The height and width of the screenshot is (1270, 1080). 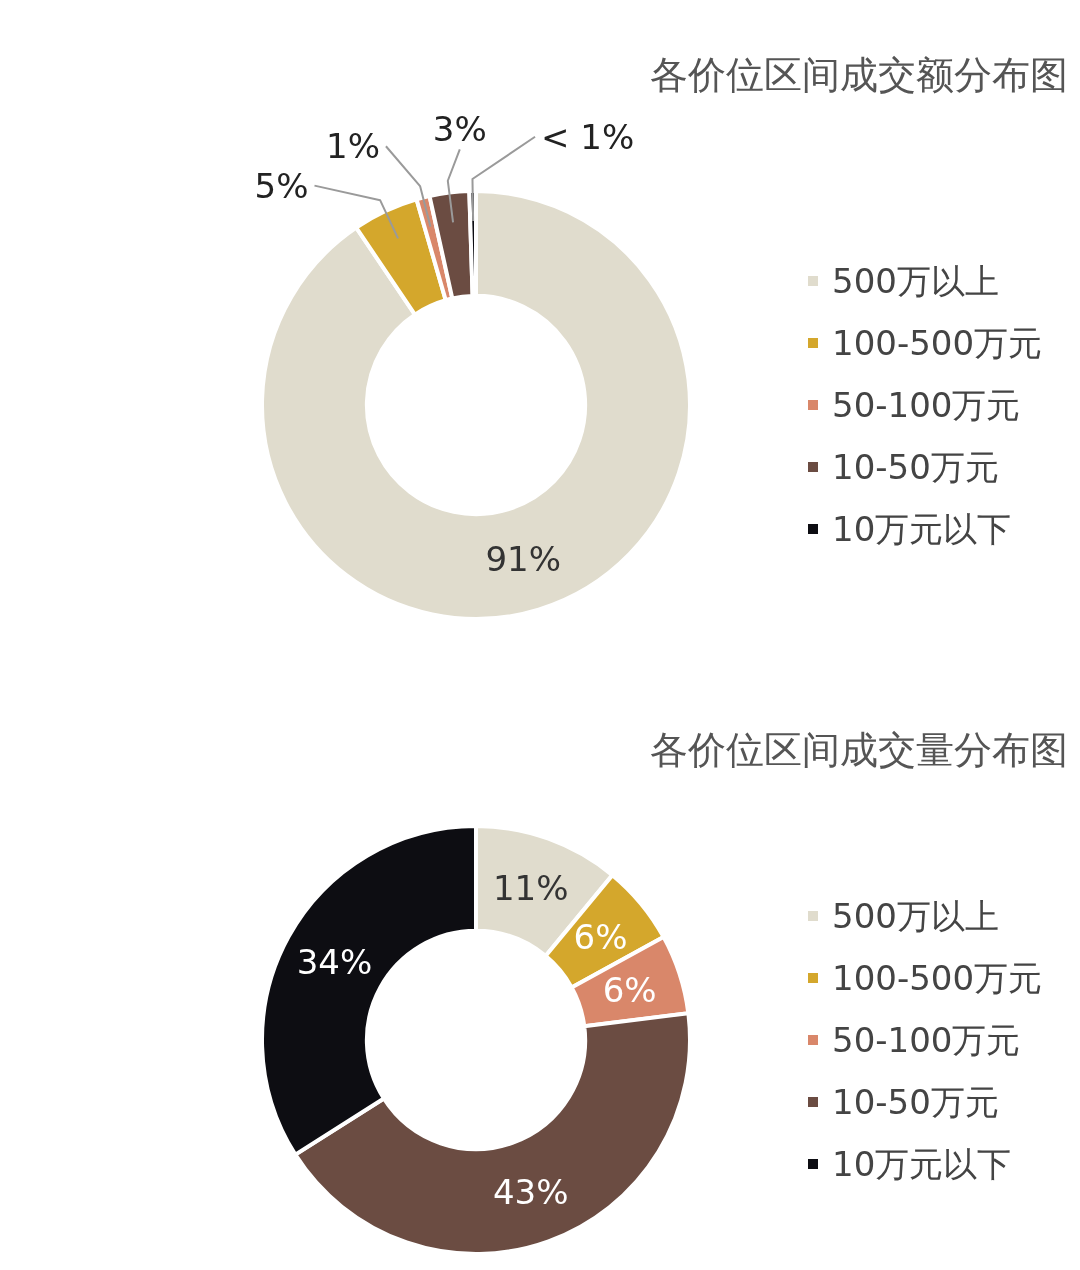 I want to click on data-label: 43%, so click(x=530, y=1192).